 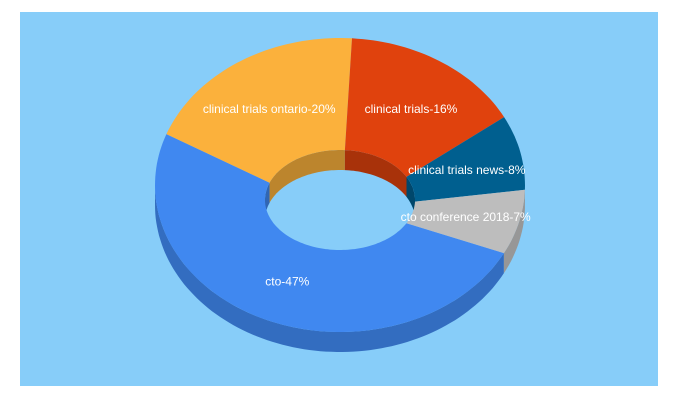 What do you see at coordinates (411, 109) in the screenshot?
I see `slice-label: clinical trials-16%` at bounding box center [411, 109].